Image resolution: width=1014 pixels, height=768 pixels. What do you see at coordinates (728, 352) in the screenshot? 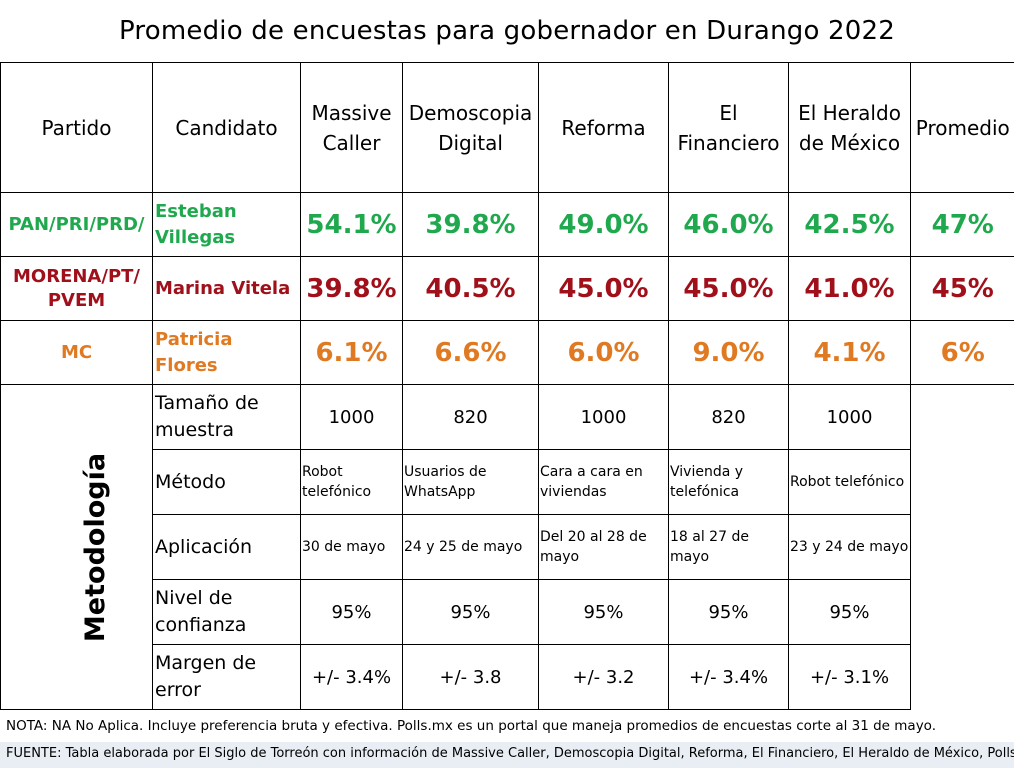
I see `value-cell: 9.0%` at bounding box center [728, 352].